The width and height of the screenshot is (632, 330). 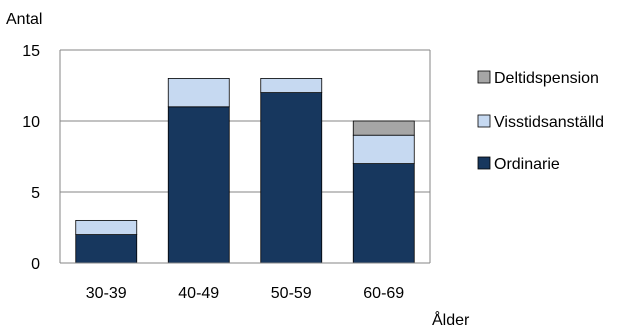 I want to click on x-tick-label-0: 30-39, so click(x=106, y=293).